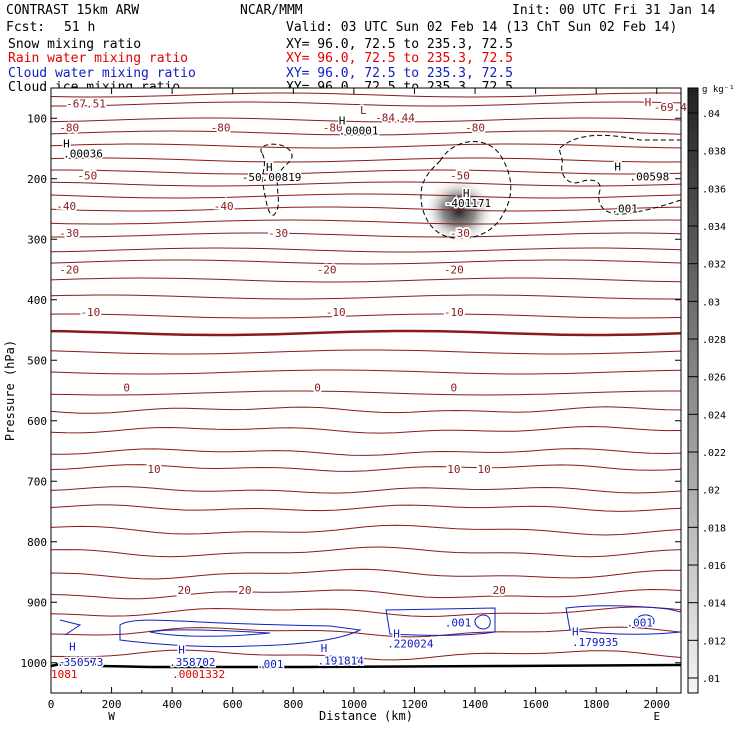  What do you see at coordinates (354, 704) in the screenshot?
I see `x-tick-label: 1000` at bounding box center [354, 704].